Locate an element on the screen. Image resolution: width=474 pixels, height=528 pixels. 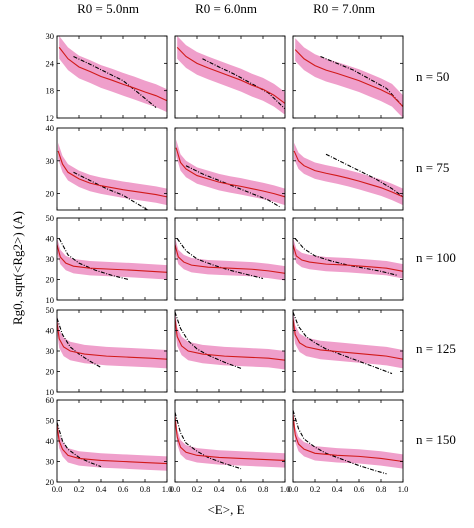
row-label-3: n = 100 is located at coordinates (436, 257).